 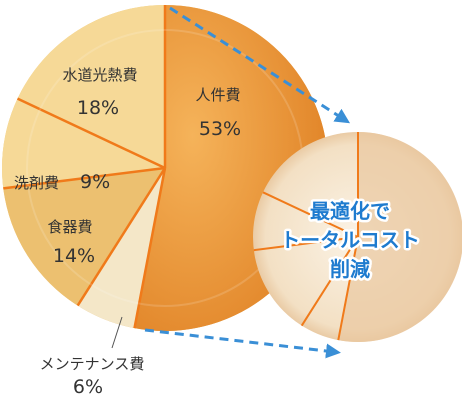 What do you see at coordinates (117, 332) in the screenshot?
I see `maintenance-leader` at bounding box center [117, 332].